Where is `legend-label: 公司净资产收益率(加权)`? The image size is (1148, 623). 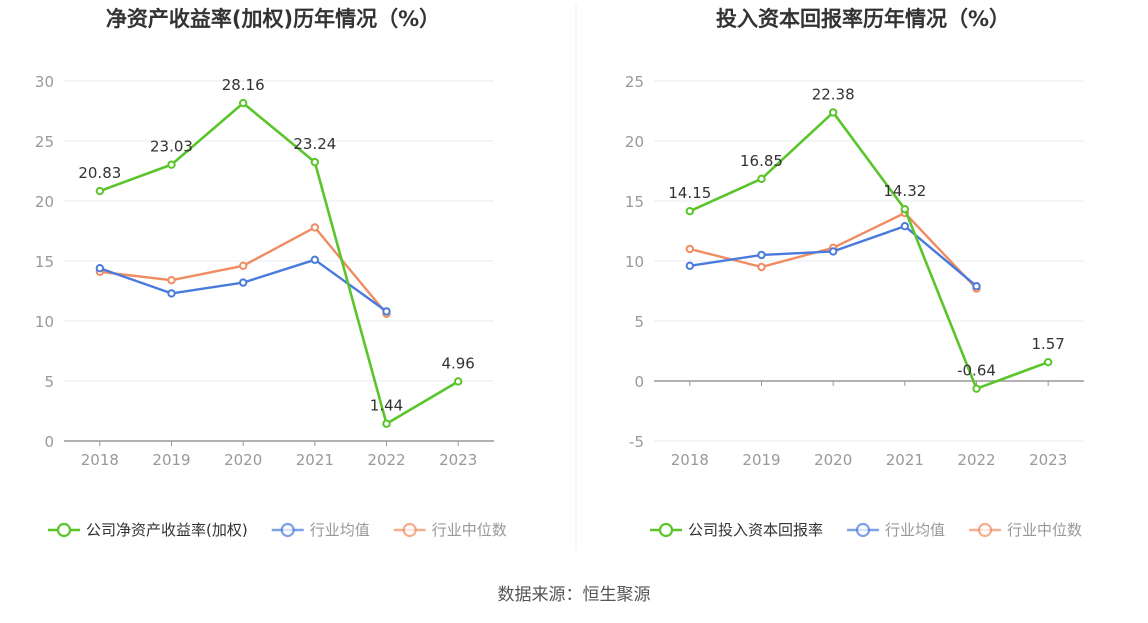
legend-label: 公司净资产收益率(加权) is located at coordinates (167, 530).